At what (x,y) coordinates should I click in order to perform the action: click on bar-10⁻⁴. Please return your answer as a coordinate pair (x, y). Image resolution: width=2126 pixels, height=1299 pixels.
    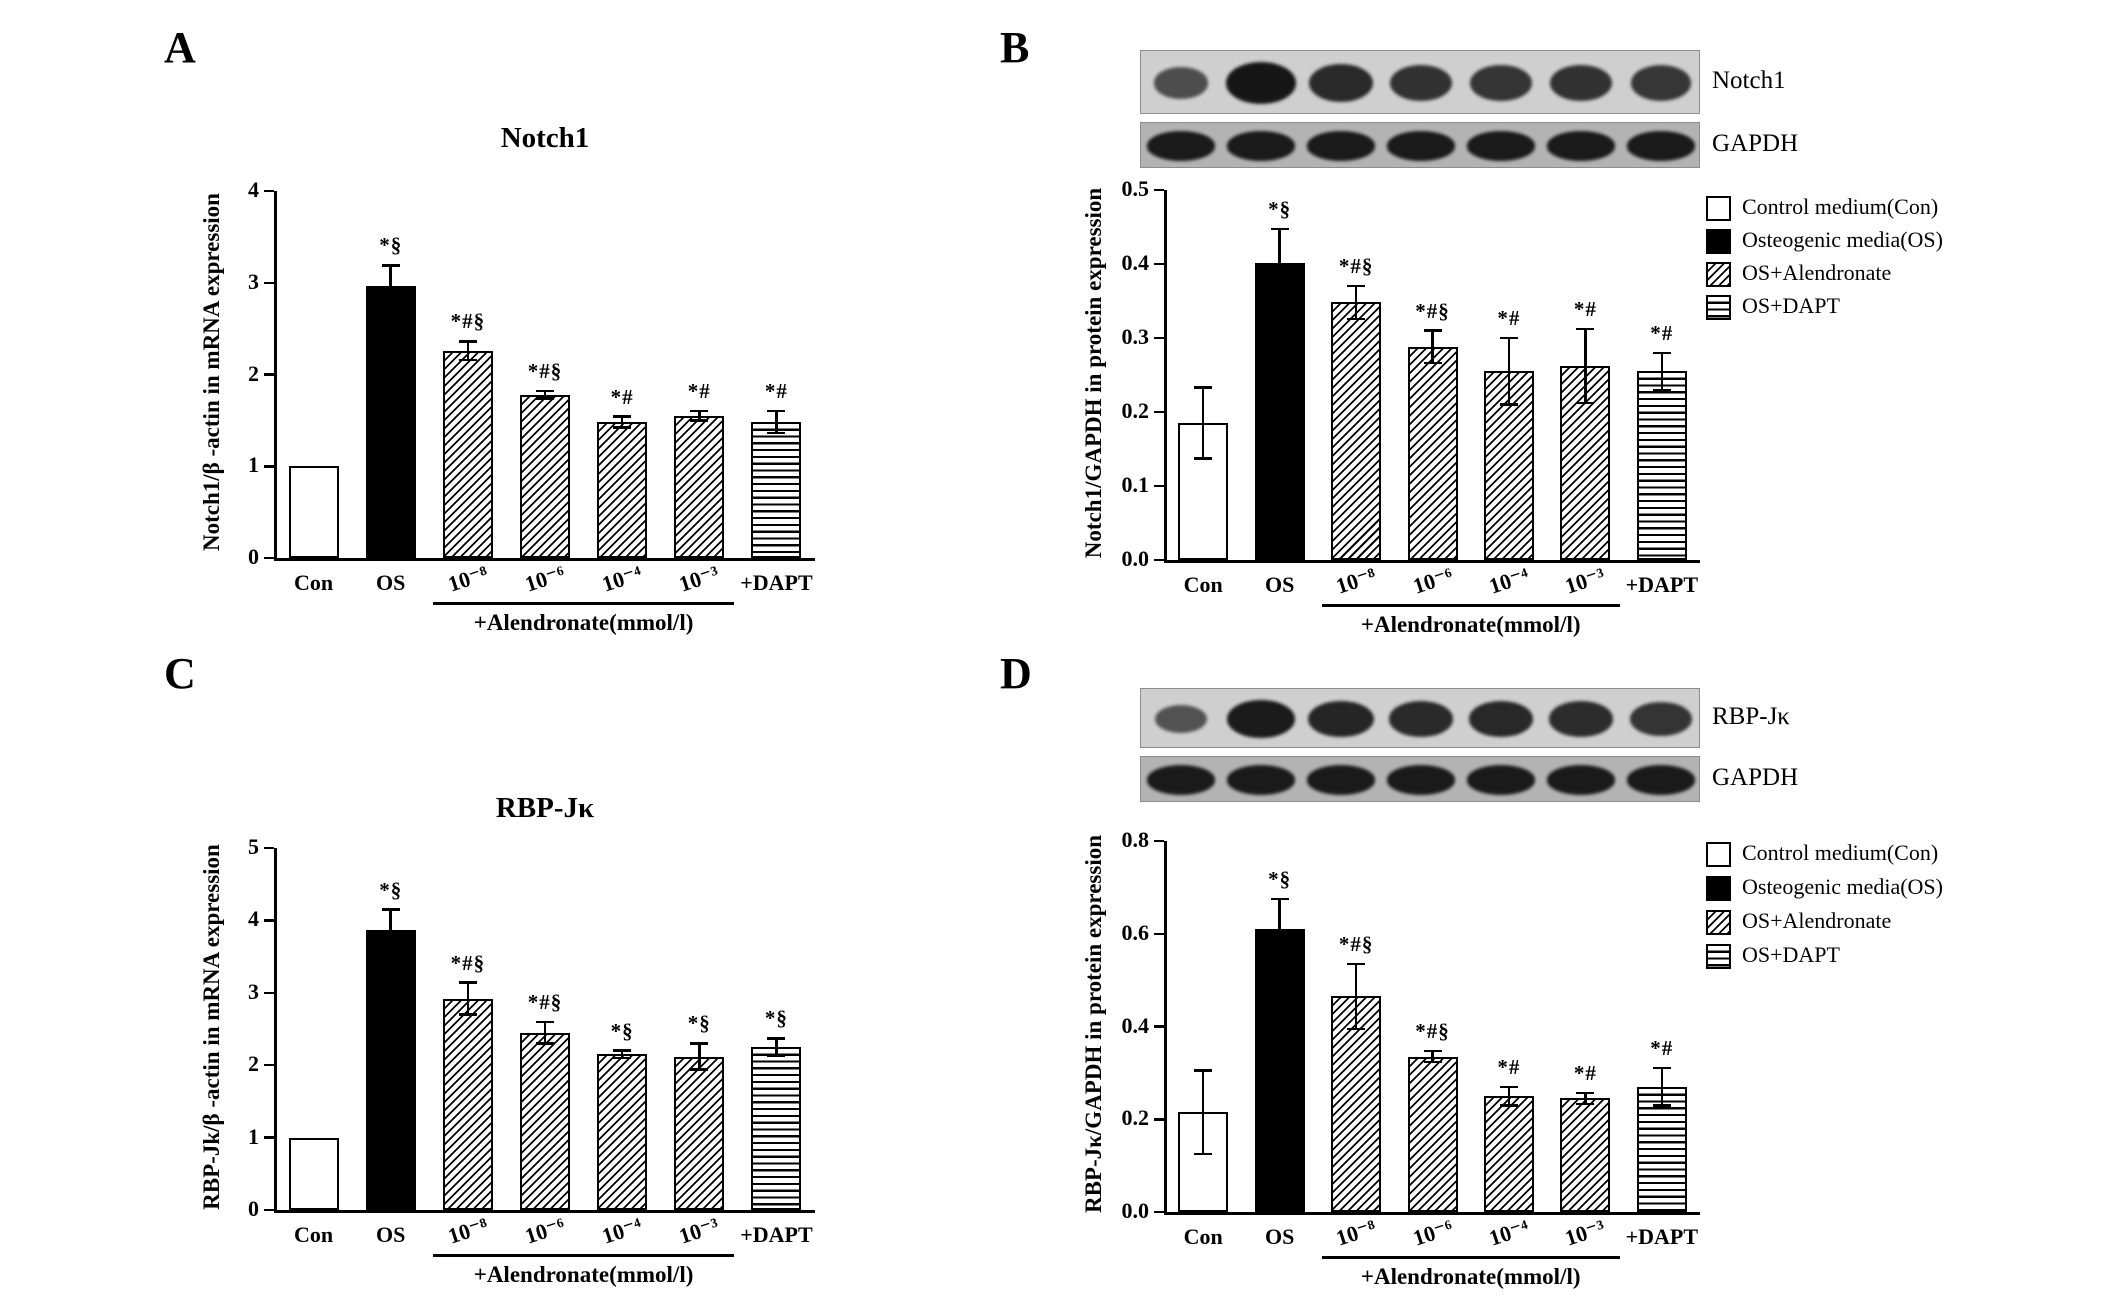
    Looking at the image, I should click on (622, 1132).